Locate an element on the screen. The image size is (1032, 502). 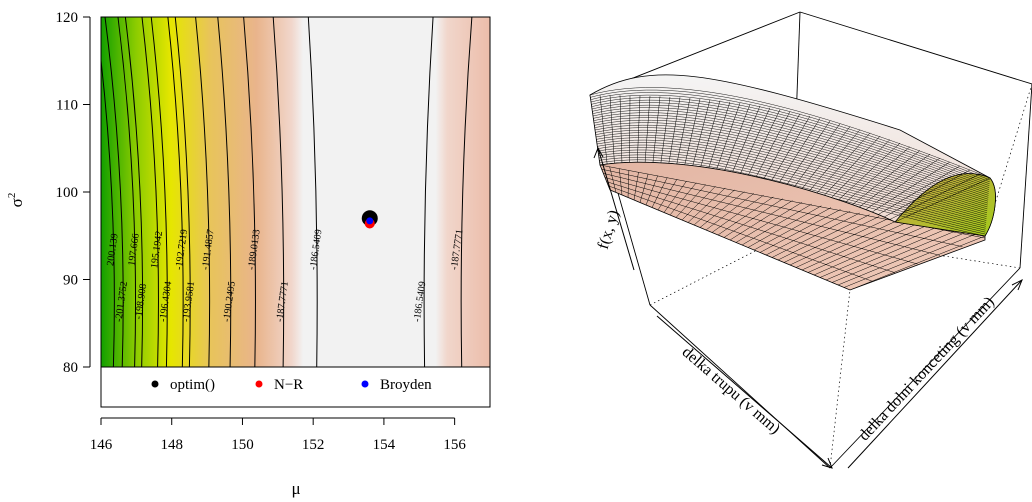
z-axis-title: f(x, y) is located at coordinates (609, 229).